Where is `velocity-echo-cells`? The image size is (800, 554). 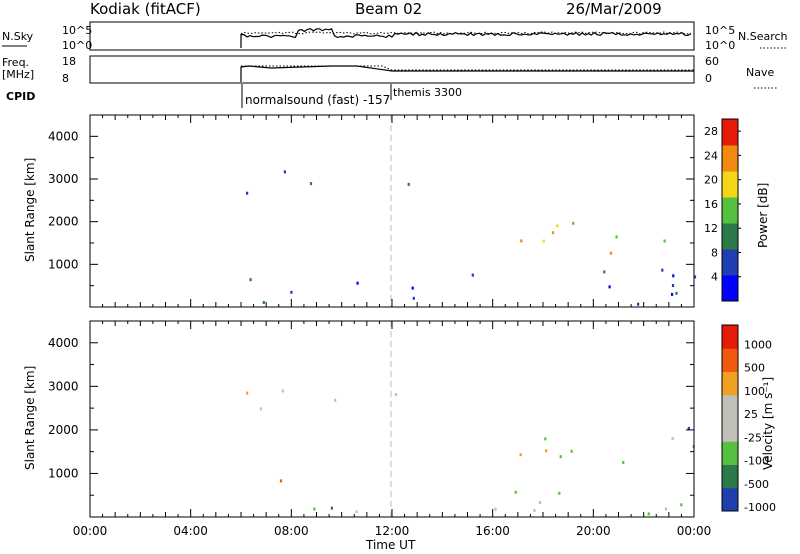
velocity-echo-cells is located at coordinates (470, 452).